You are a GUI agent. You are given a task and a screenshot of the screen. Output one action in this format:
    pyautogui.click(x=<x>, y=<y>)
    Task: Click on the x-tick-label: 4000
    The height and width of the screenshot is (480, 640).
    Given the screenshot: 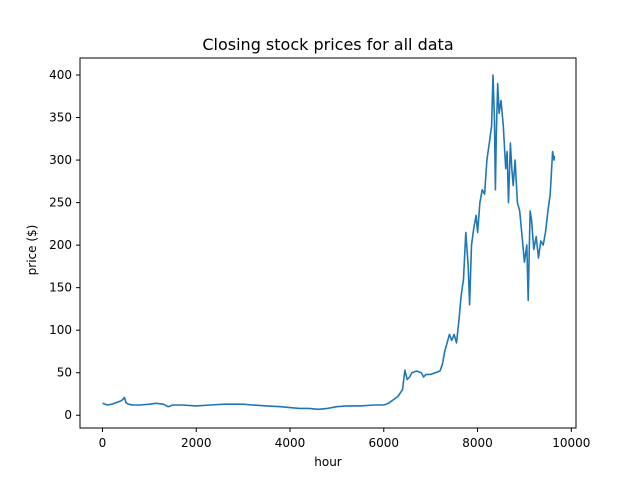 What is the action you would take?
    pyautogui.click(x=290, y=443)
    